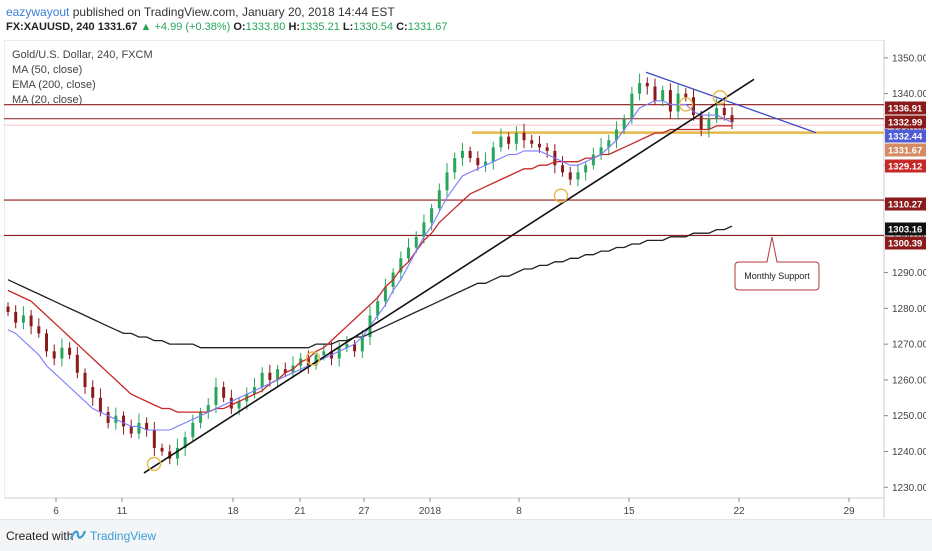 This screenshot has height=551, width=932. Describe the element at coordinates (320, 27) in the screenshot. I see `high-value: 1335.21` at that location.